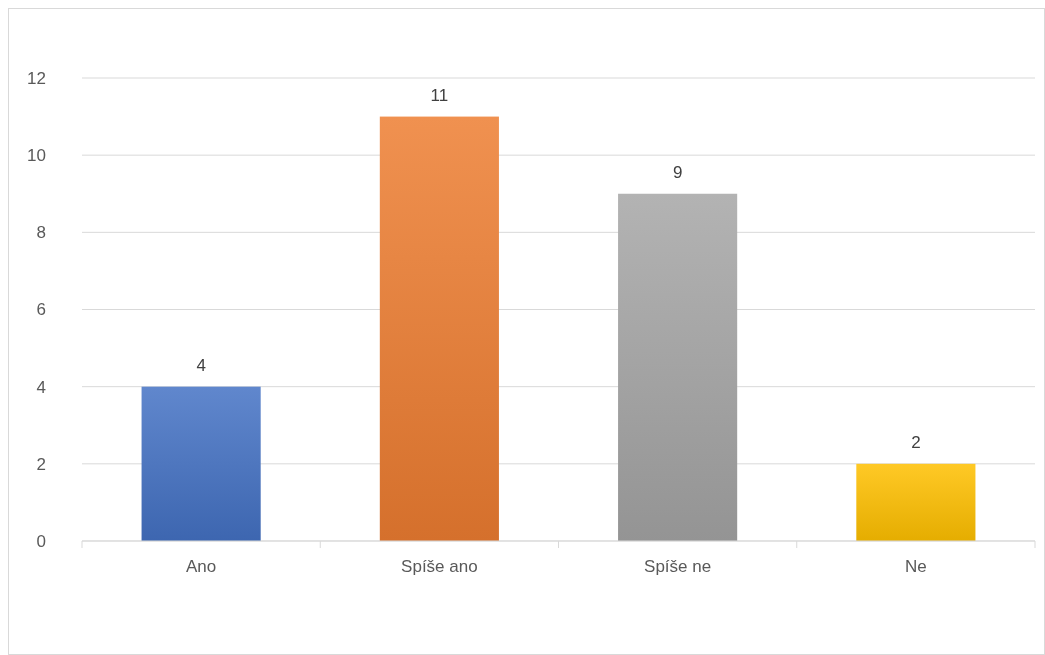 This screenshot has height=655, width=1045. Describe the element at coordinates (36, 78) in the screenshot. I see `y-tick-label: 12` at that location.